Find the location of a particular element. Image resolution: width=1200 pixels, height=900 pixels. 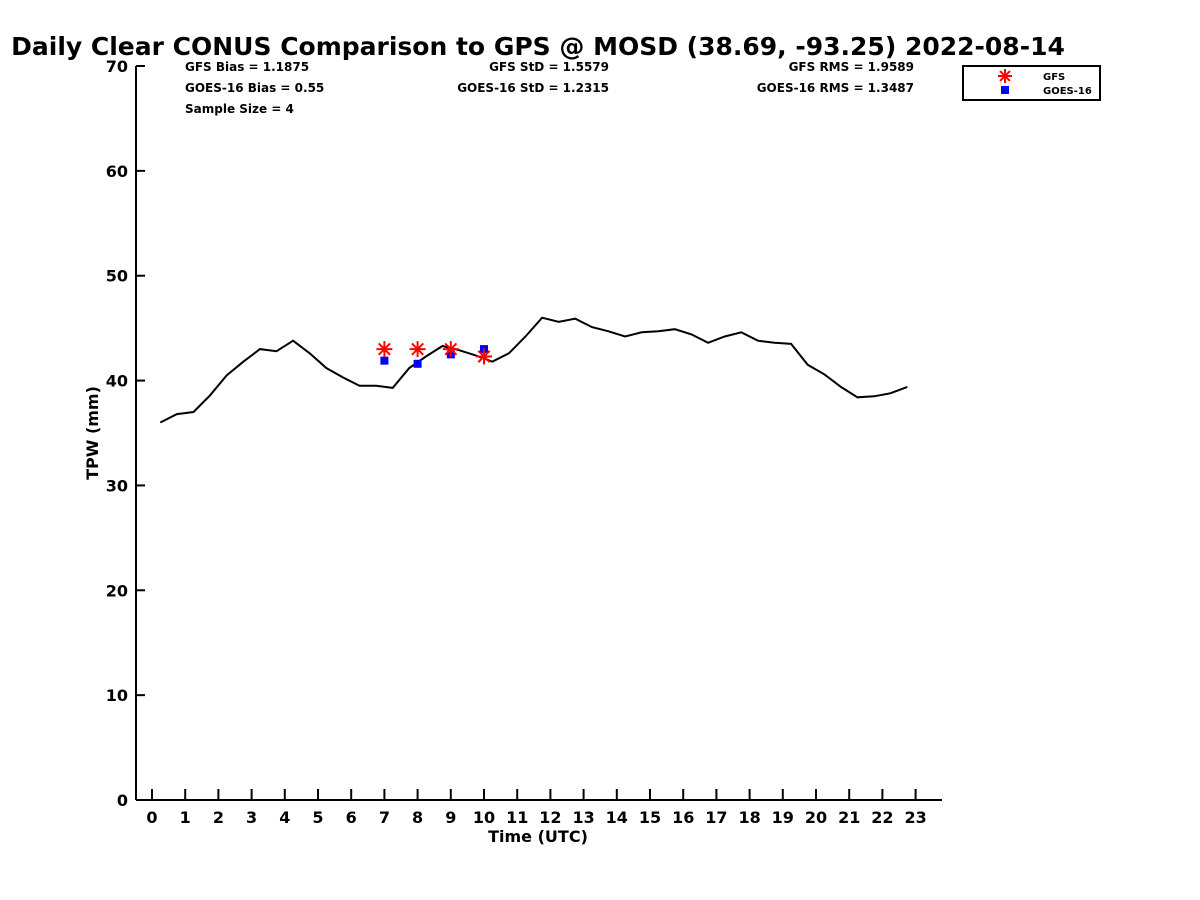

x-tick-label: 19 is located at coordinates (783, 817).